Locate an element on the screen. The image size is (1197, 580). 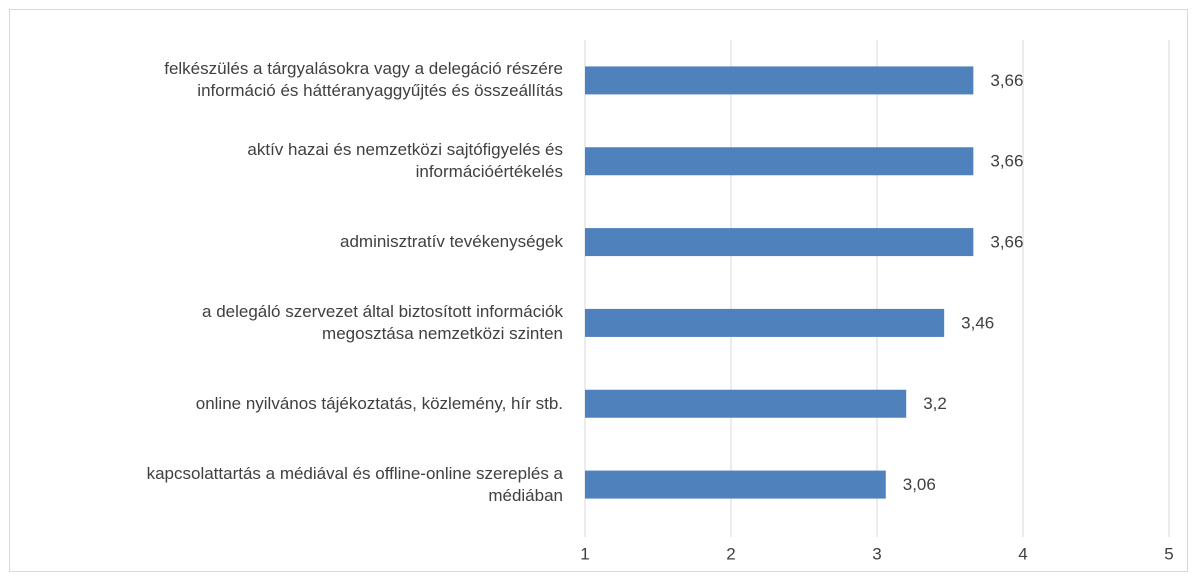
value-label: 3,2 is located at coordinates (935, 403).